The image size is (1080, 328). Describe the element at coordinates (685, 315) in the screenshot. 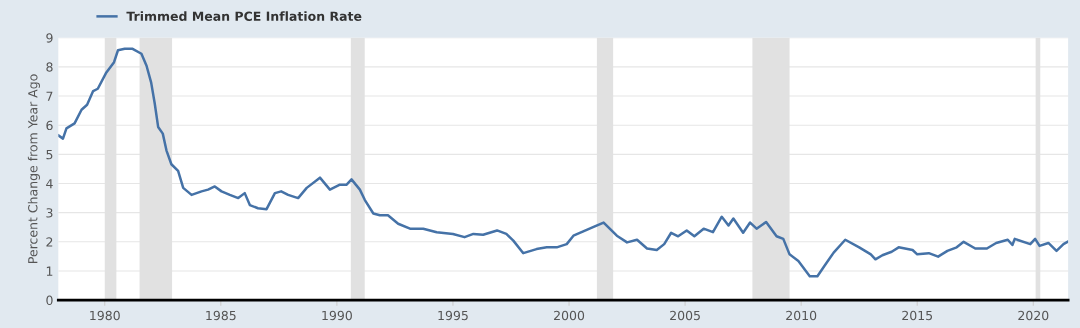

I see `x-tick-label: 2005` at that location.